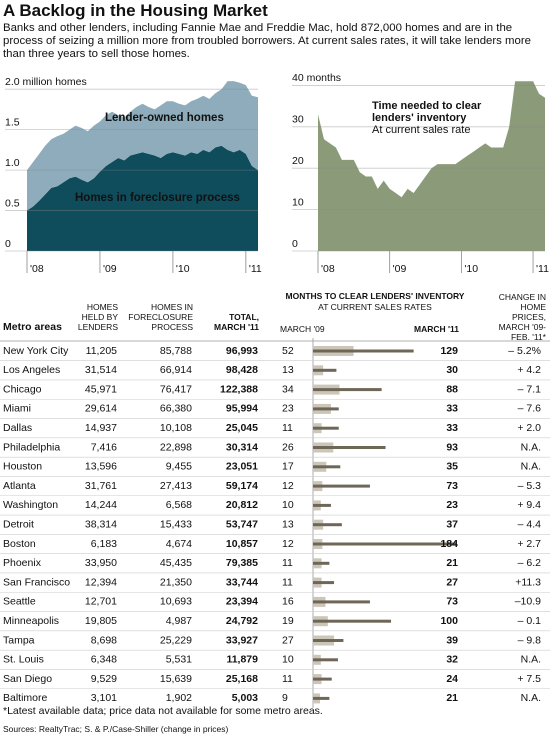 The width and height of the screenshot is (550, 736). Describe the element at coordinates (179, 544) in the screenshot. I see `foreclosure: 4,674` at that location.